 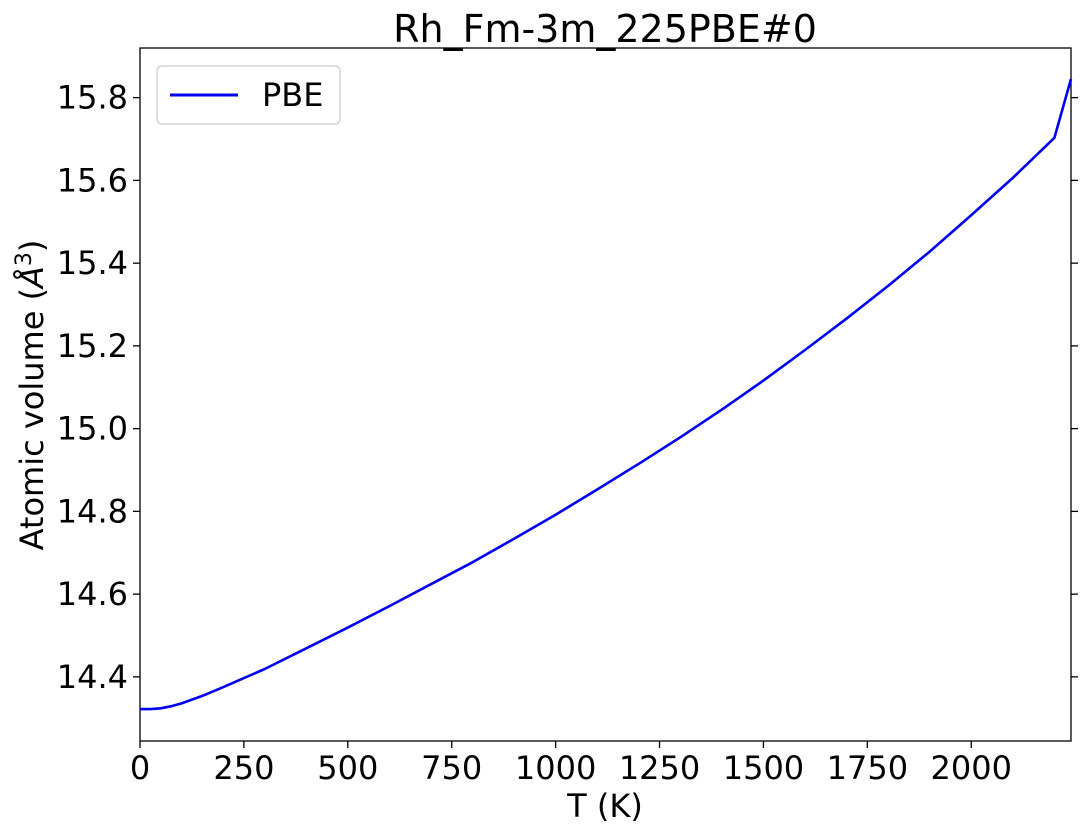 I want to click on y-axis-label-close: ), so click(x=32, y=246).